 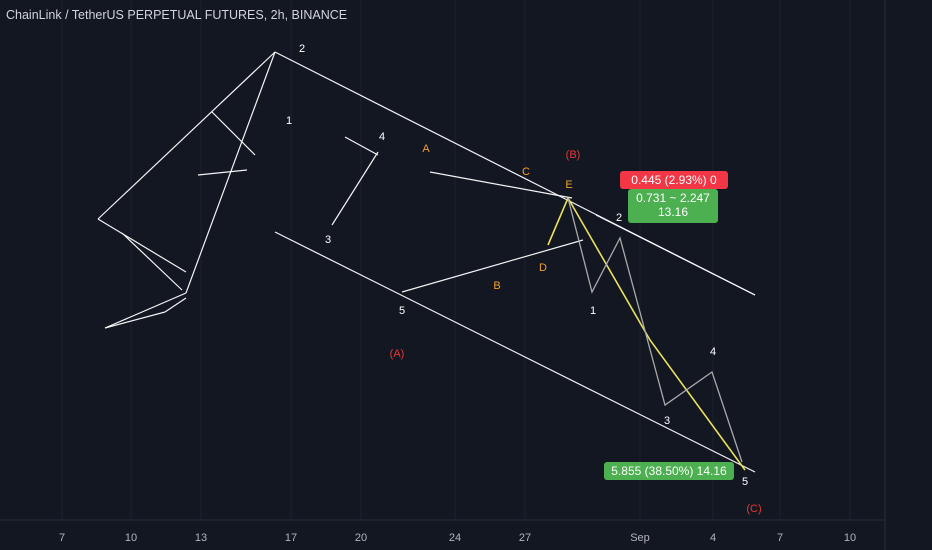 I want to click on stop-label-text: 0.445 (2.93%) 0, so click(x=674, y=180).